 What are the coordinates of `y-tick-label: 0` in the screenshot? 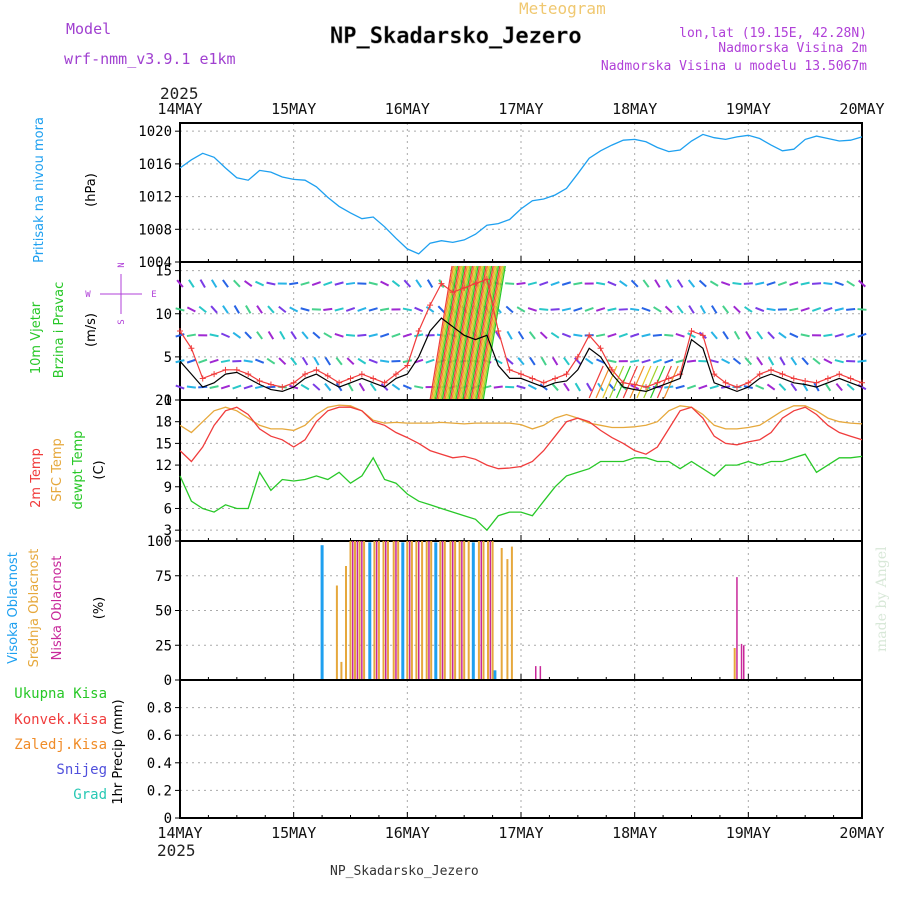 It's located at (168, 401).